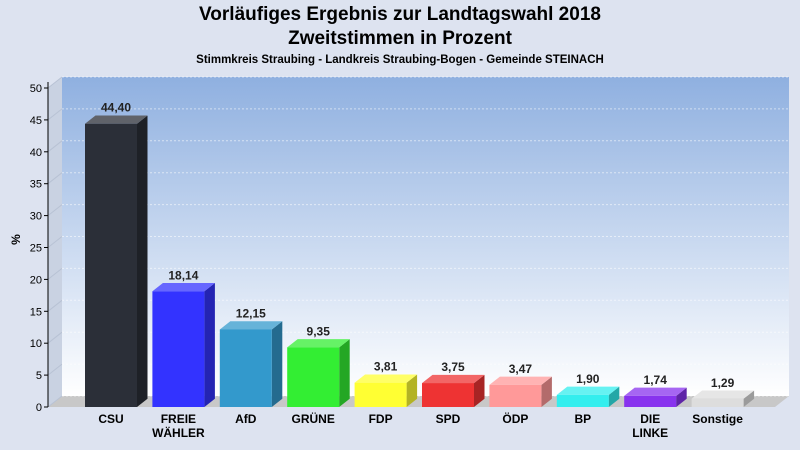 Image resolution: width=800 pixels, height=450 pixels. Describe the element at coordinates (36, 185) in the screenshot. I see `y-tick-label: 35` at that location.